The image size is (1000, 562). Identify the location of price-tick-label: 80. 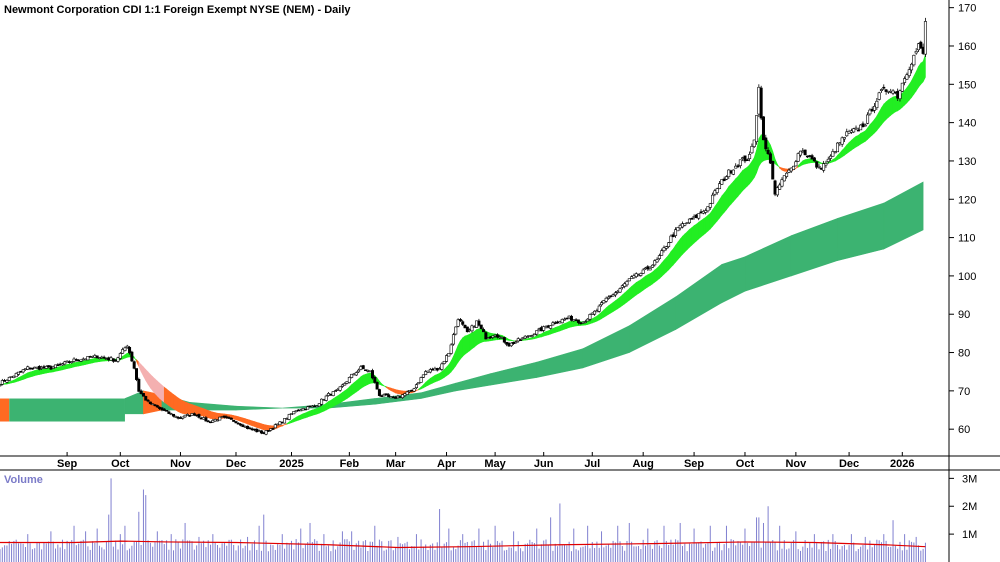
(964, 354).